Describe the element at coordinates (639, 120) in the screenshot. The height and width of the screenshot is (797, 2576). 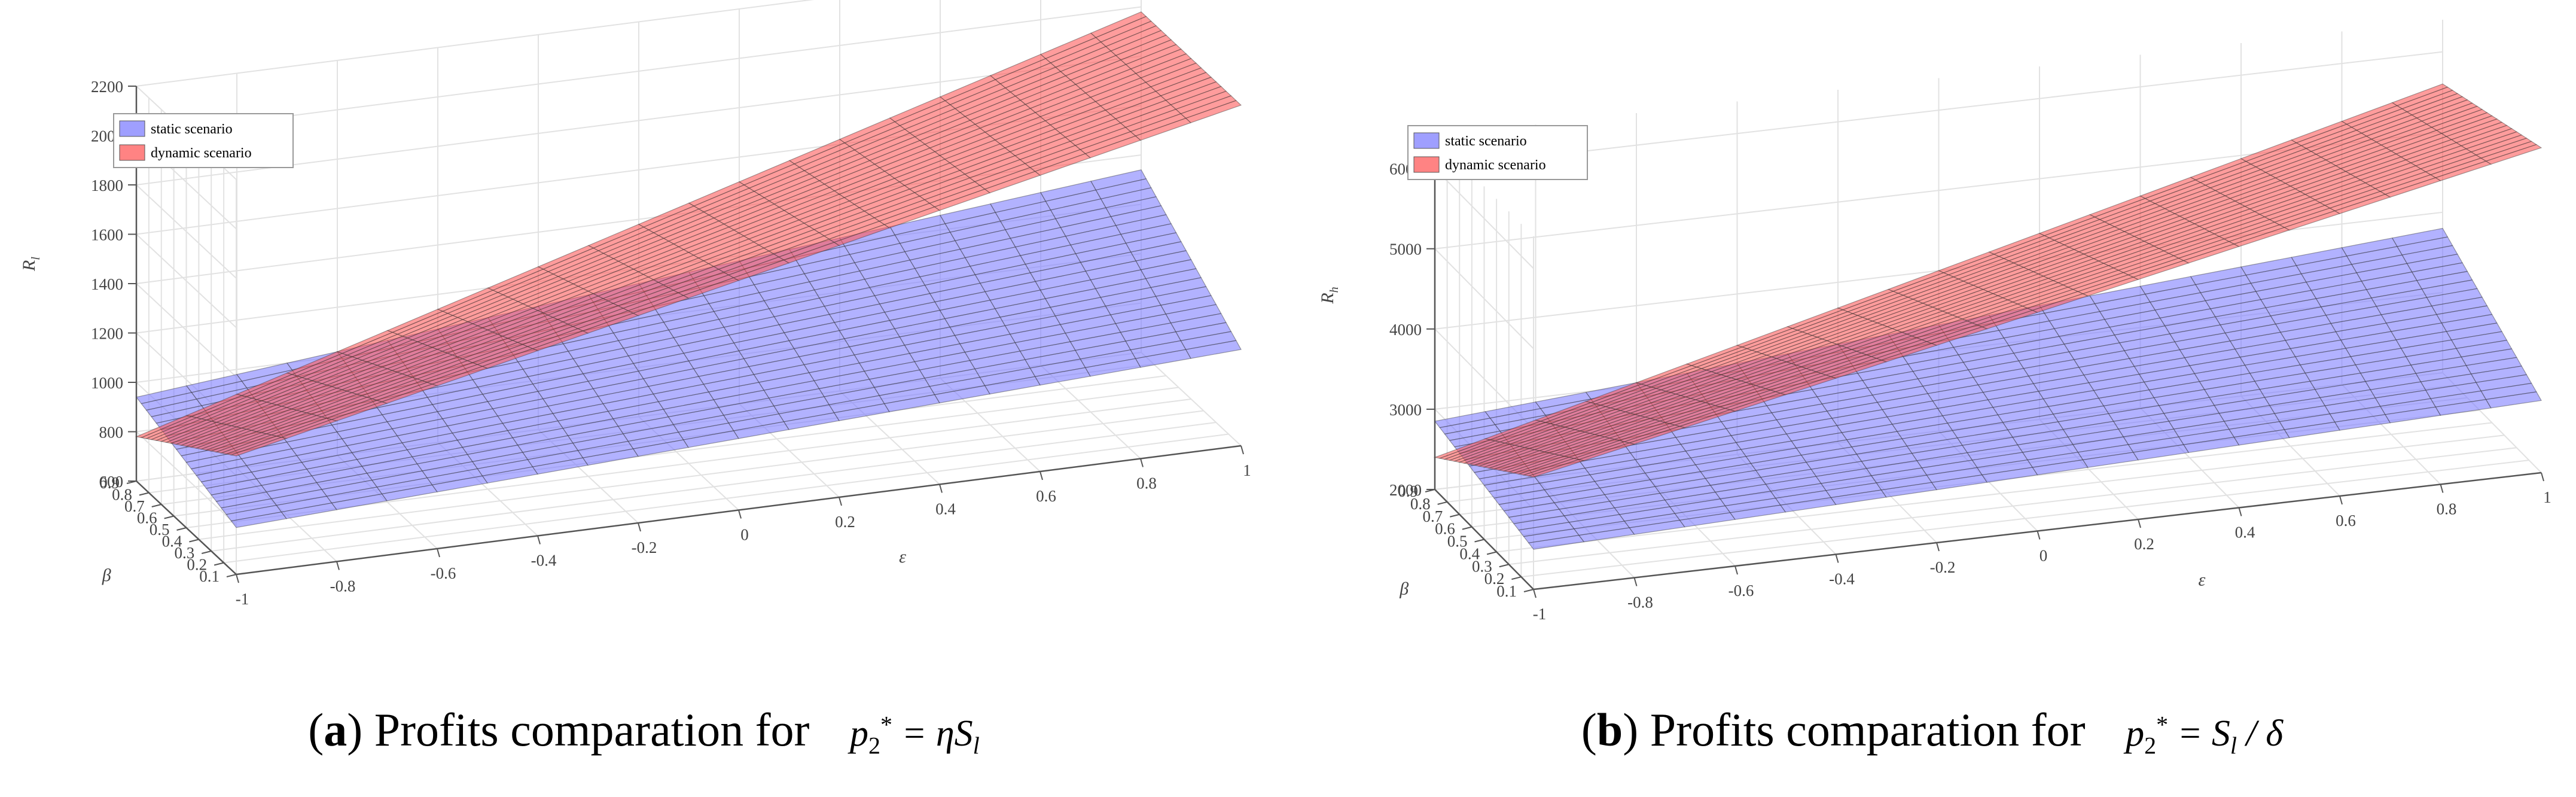
I see `back-wall-grid-line` at that location.